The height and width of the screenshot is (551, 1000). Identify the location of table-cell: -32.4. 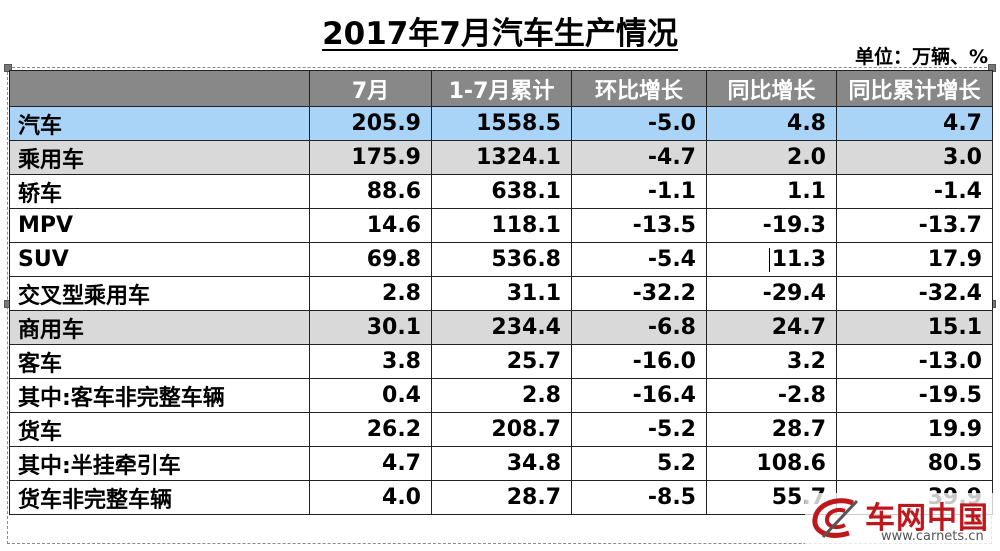
(914, 293).